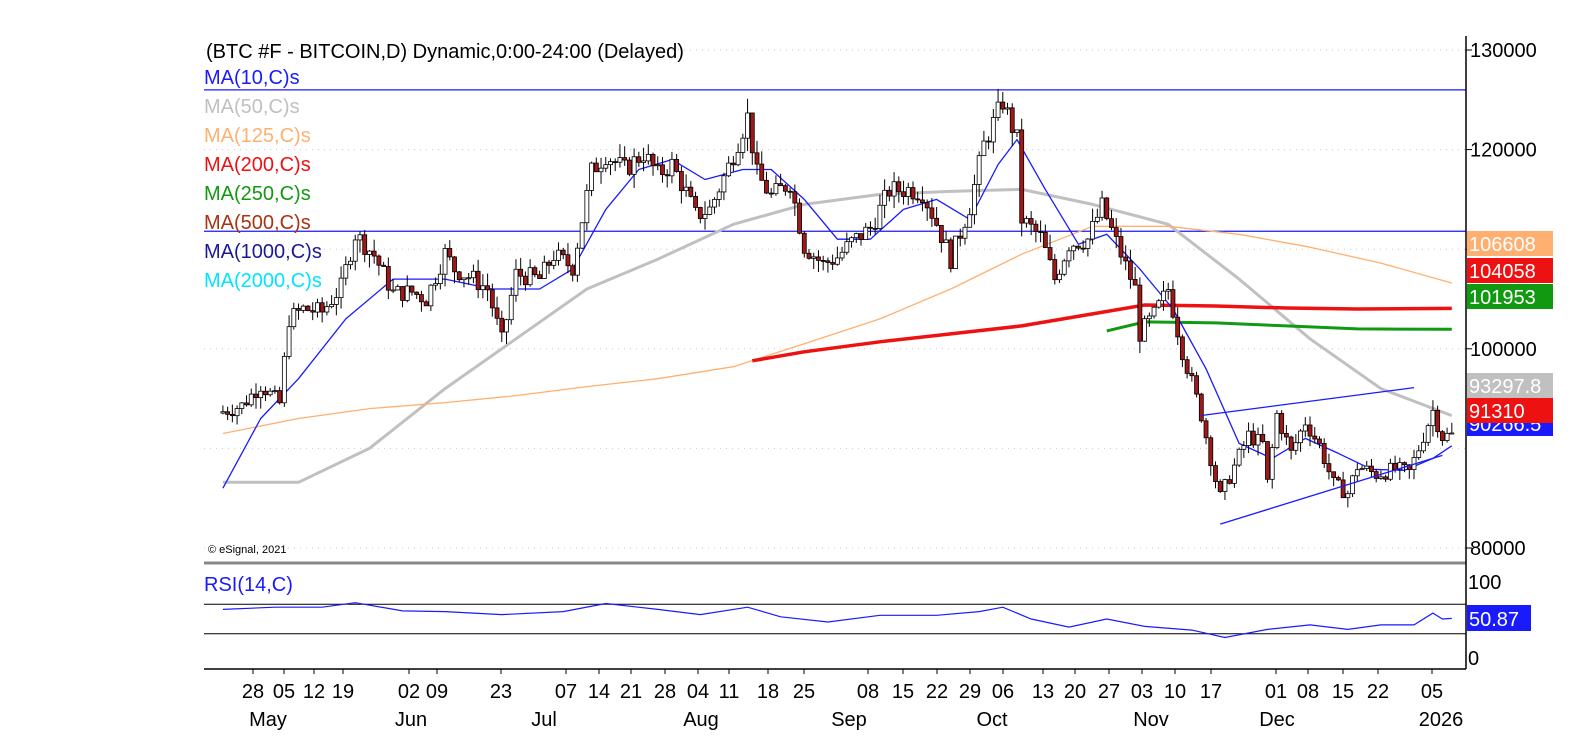 Image resolution: width=1576 pixels, height=749 pixels. Describe the element at coordinates (257, 194) in the screenshot. I see `legend-entry: MA(250,C)s` at that location.